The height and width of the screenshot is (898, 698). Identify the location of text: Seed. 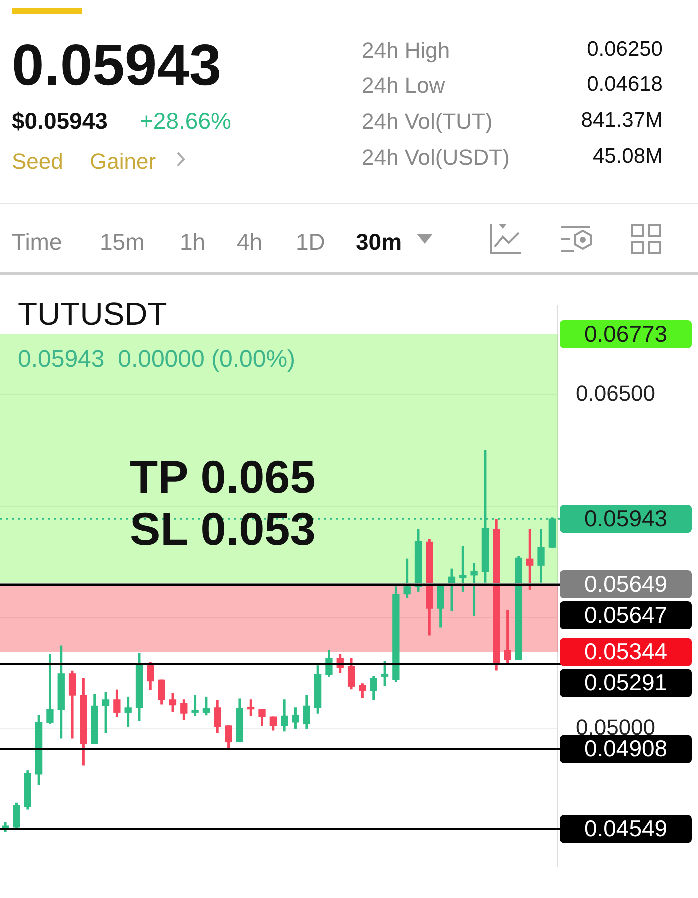
(38, 162).